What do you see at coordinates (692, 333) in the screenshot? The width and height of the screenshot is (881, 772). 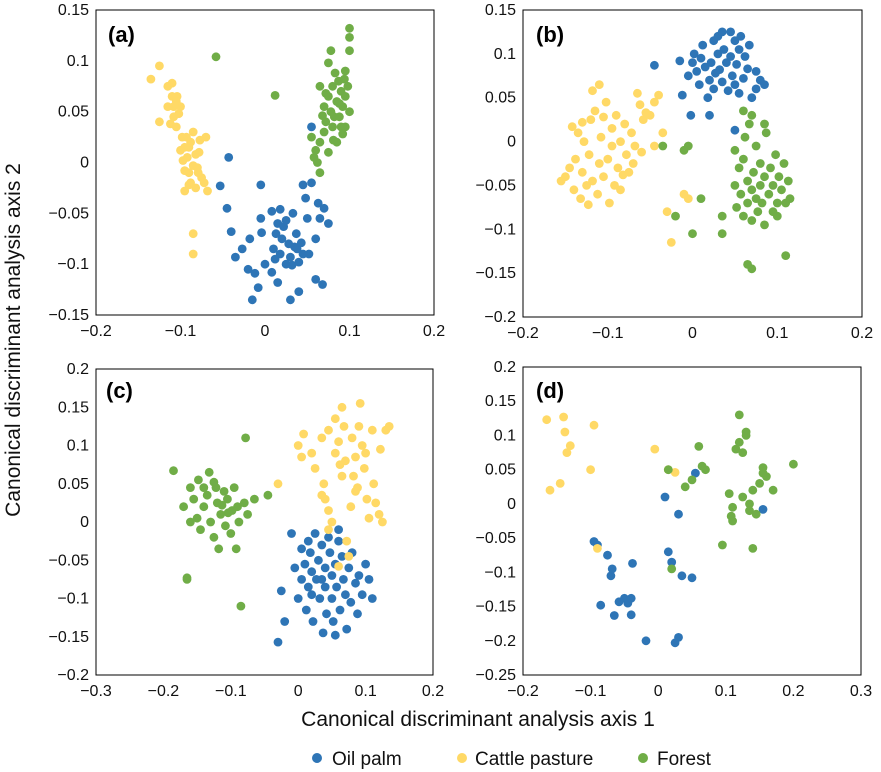 I see `x-tick-label-0: 0` at bounding box center [692, 333].